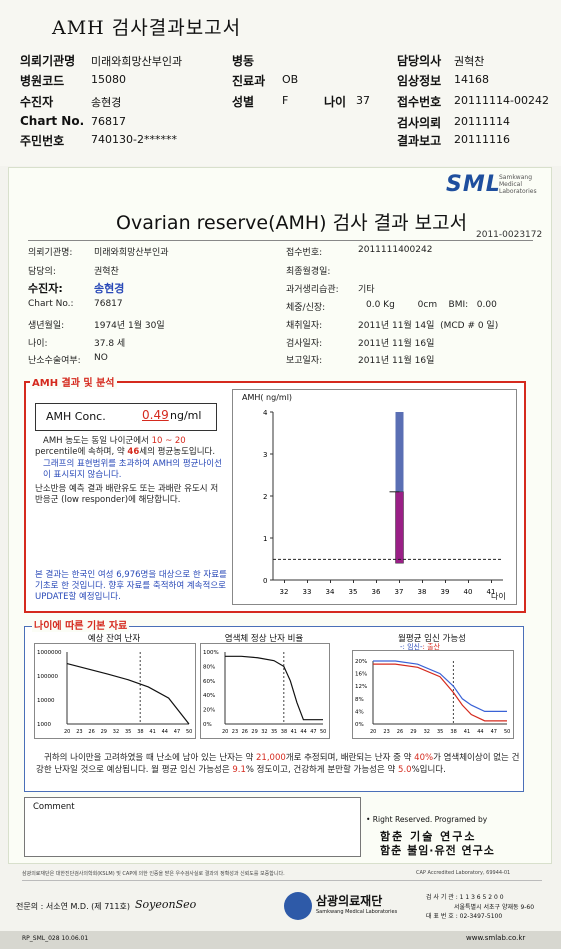 This screenshot has height=949, width=561. Describe the element at coordinates (320, 770) in the screenshot. I see `summary-text: % 정도이고, 건강하게 분만할 가능성은 약` at that location.